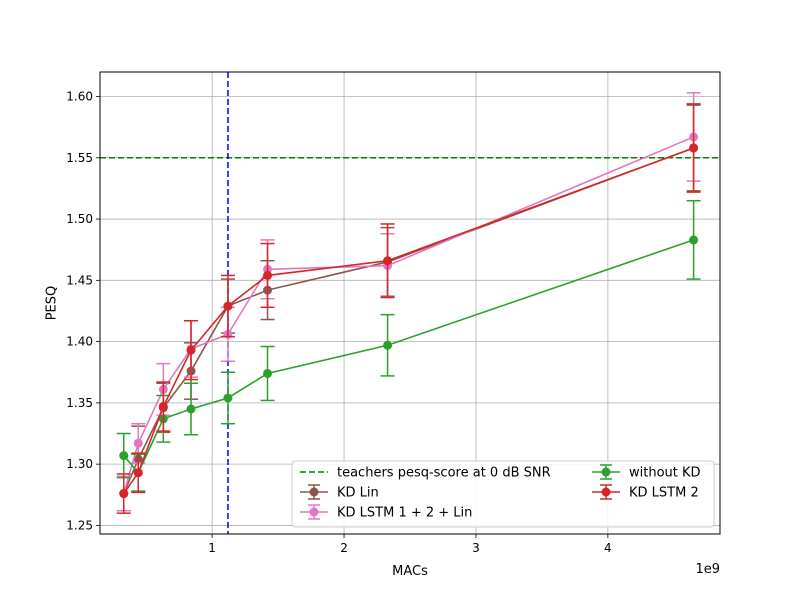  Describe the element at coordinates (707, 569) in the screenshot. I see `x-offset-label: 1e9` at that location.